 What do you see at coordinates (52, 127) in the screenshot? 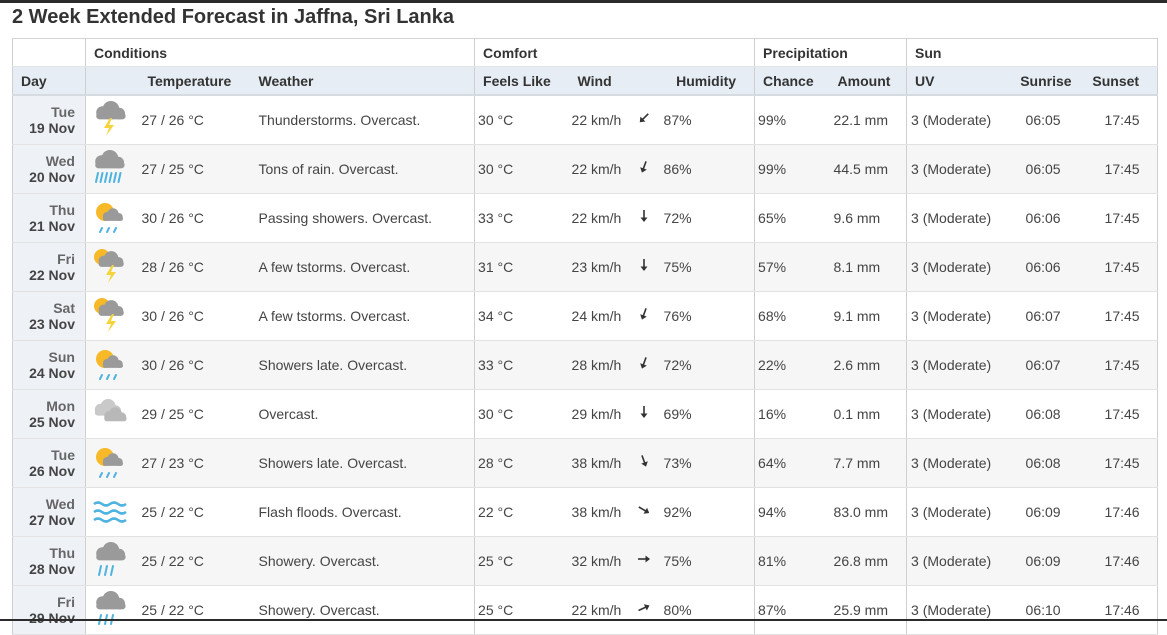
I see `date: 19 Nov` at bounding box center [52, 127].